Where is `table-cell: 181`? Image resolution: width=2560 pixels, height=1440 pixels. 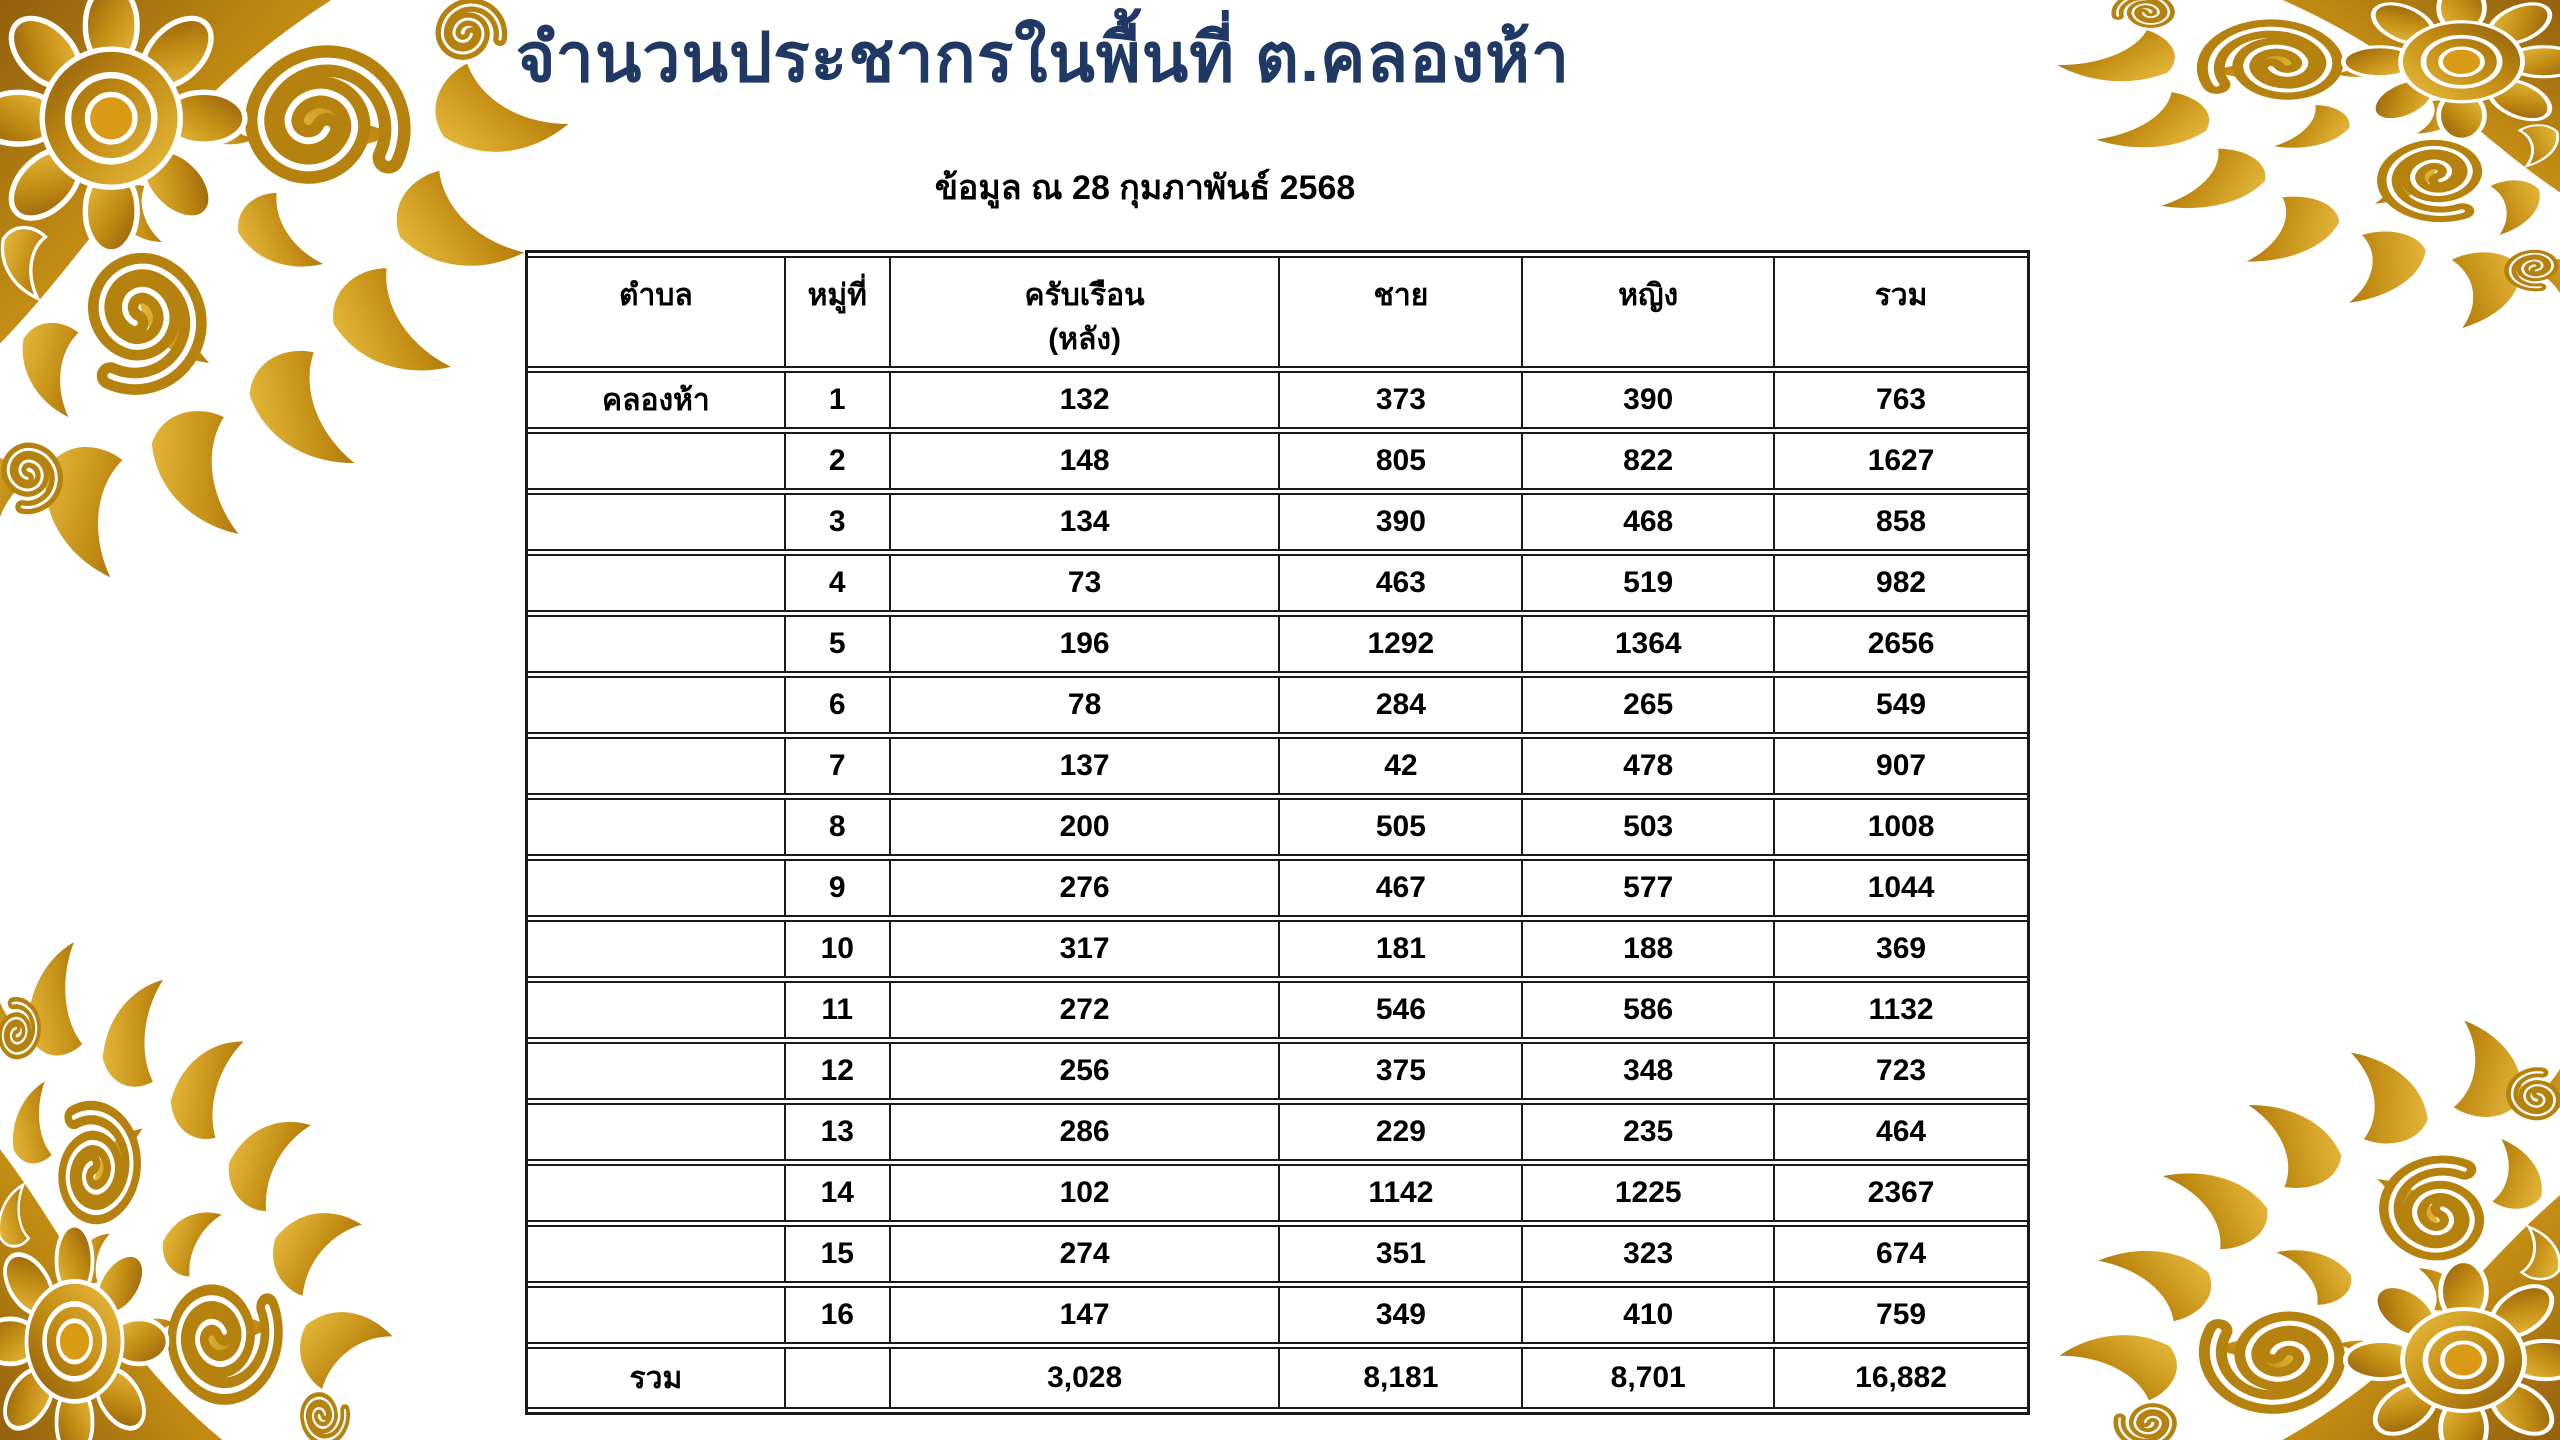
table-cell: 181 is located at coordinates (1402, 949).